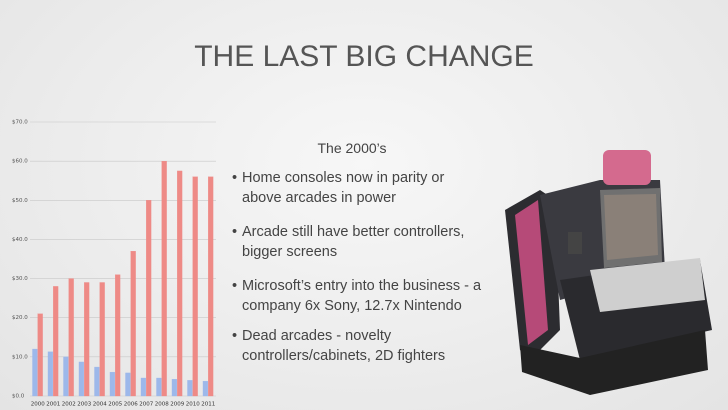 Image resolution: width=728 pixels, height=410 pixels. I want to click on x-tick-label: 2010, so click(193, 405).